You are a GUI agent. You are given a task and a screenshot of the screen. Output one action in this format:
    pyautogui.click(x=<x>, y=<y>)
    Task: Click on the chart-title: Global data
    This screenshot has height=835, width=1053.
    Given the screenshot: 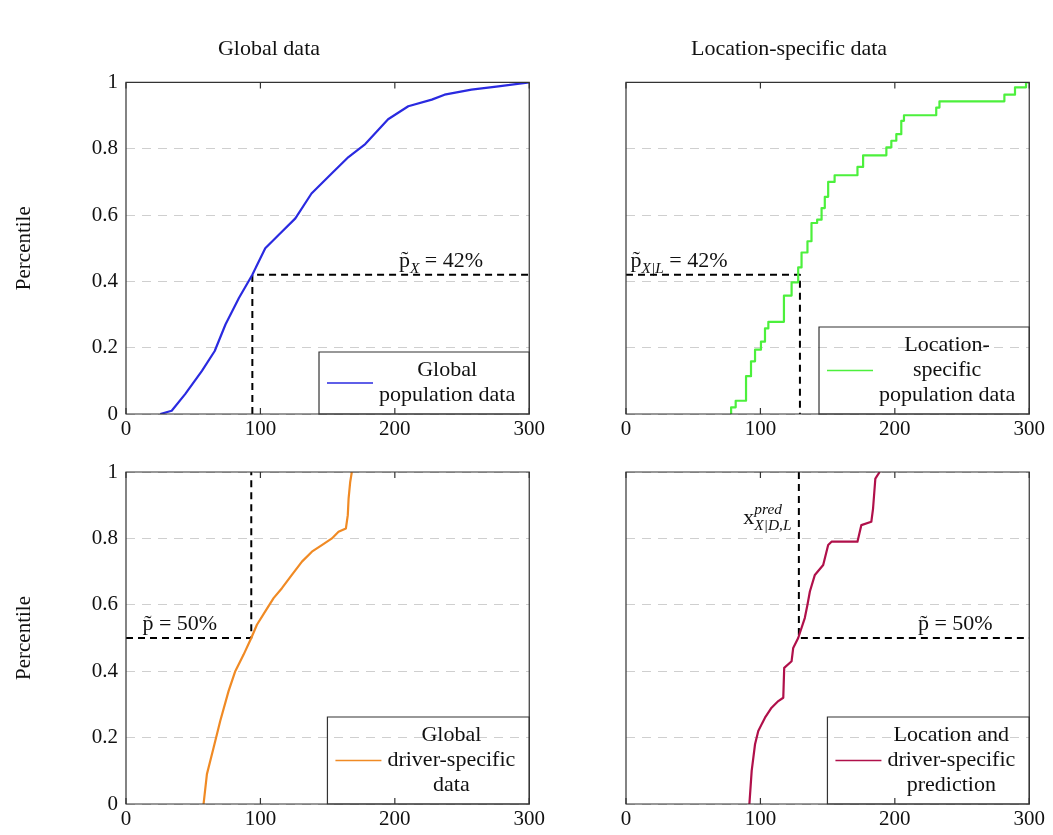 What is the action you would take?
    pyautogui.click(x=269, y=47)
    